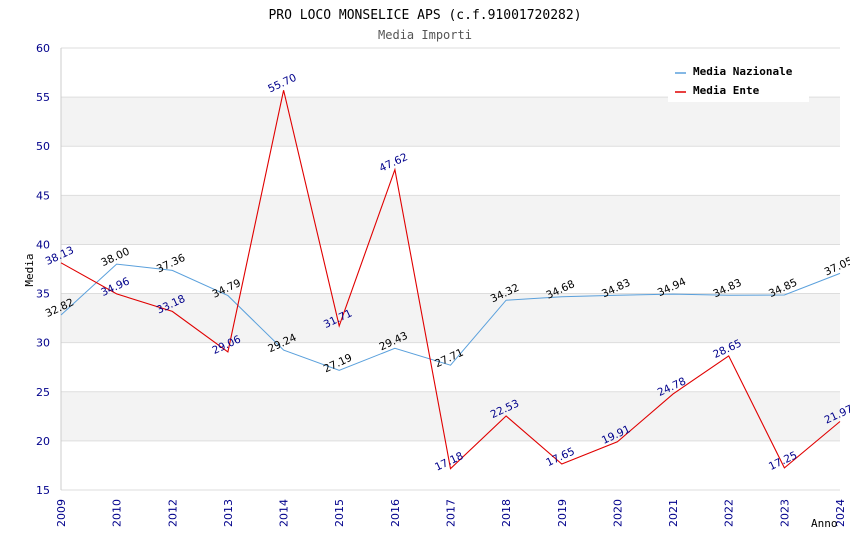 The width and height of the screenshot is (850, 550). Describe the element at coordinates (117, 513) in the screenshot. I see `x-tick-label: 2010` at that location.